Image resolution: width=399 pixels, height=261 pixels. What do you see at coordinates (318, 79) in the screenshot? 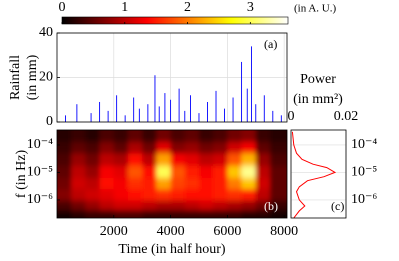
I see `x-axis-label: Power` at bounding box center [318, 79].